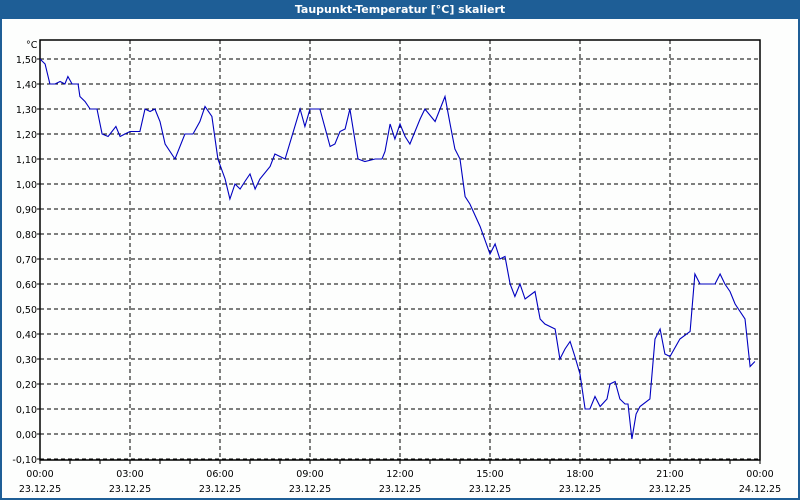 This screenshot has width=800, height=500. What do you see at coordinates (26, 410) in the screenshot?
I see `y-tick-label: 0,10` at bounding box center [26, 410].